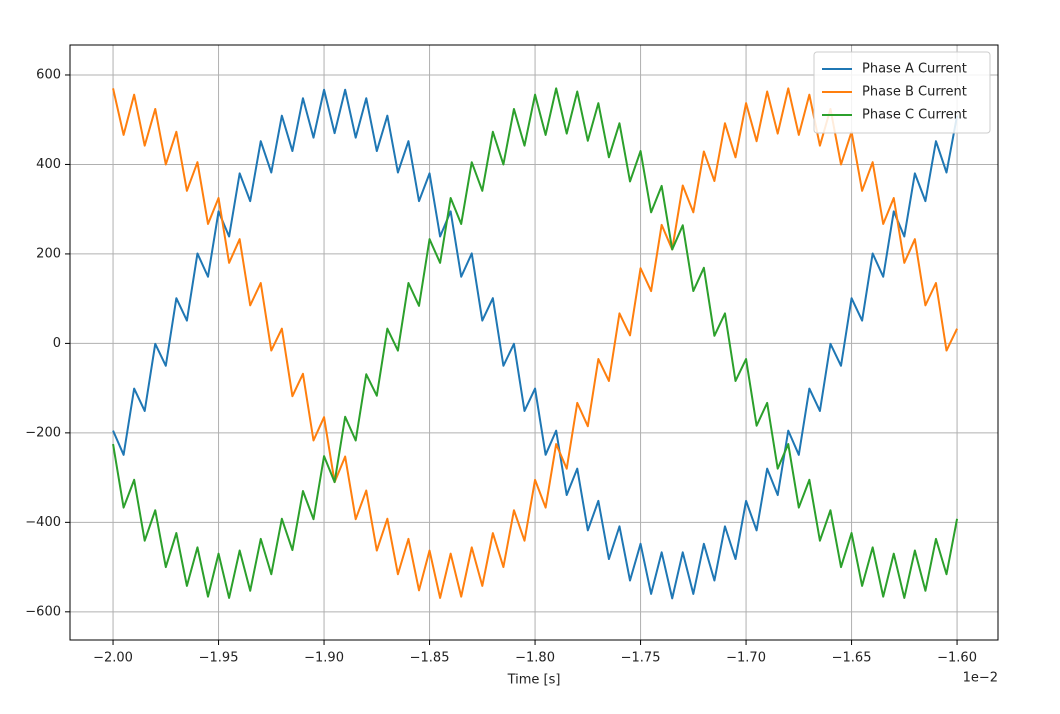 The height and width of the screenshot is (714, 1060). I want to click on legend-label: Phase A Current, so click(914, 69).